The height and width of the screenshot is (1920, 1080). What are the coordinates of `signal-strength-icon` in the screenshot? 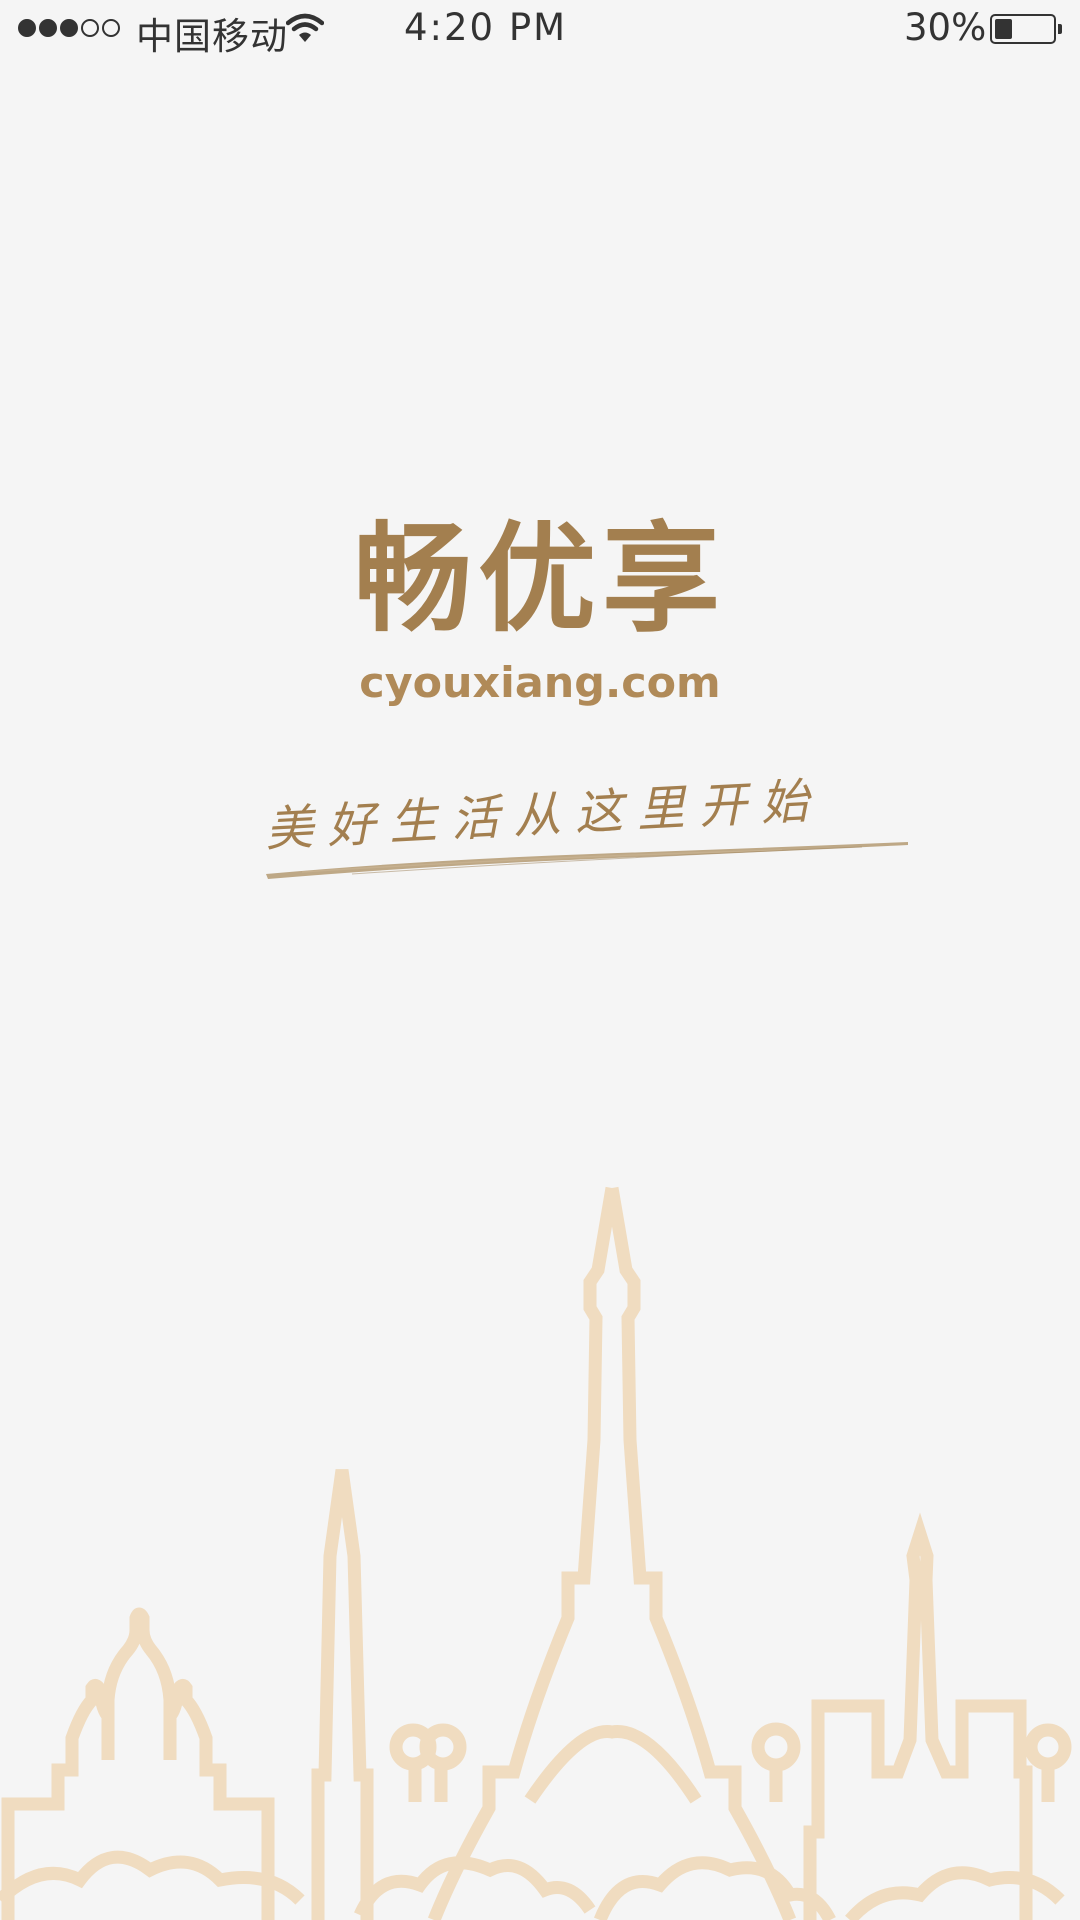 It's located at (69, 28).